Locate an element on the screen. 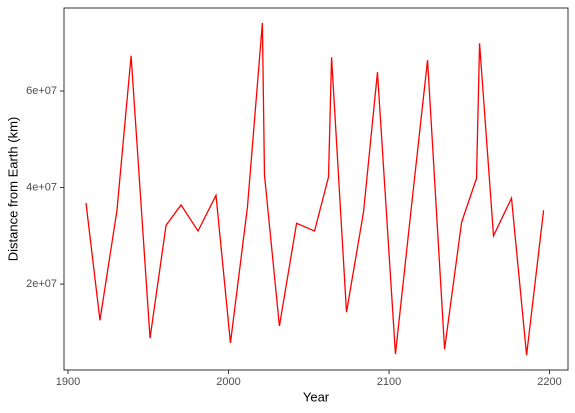 This screenshot has height=413, width=575. x-tick-label: 2200 is located at coordinates (549, 382).